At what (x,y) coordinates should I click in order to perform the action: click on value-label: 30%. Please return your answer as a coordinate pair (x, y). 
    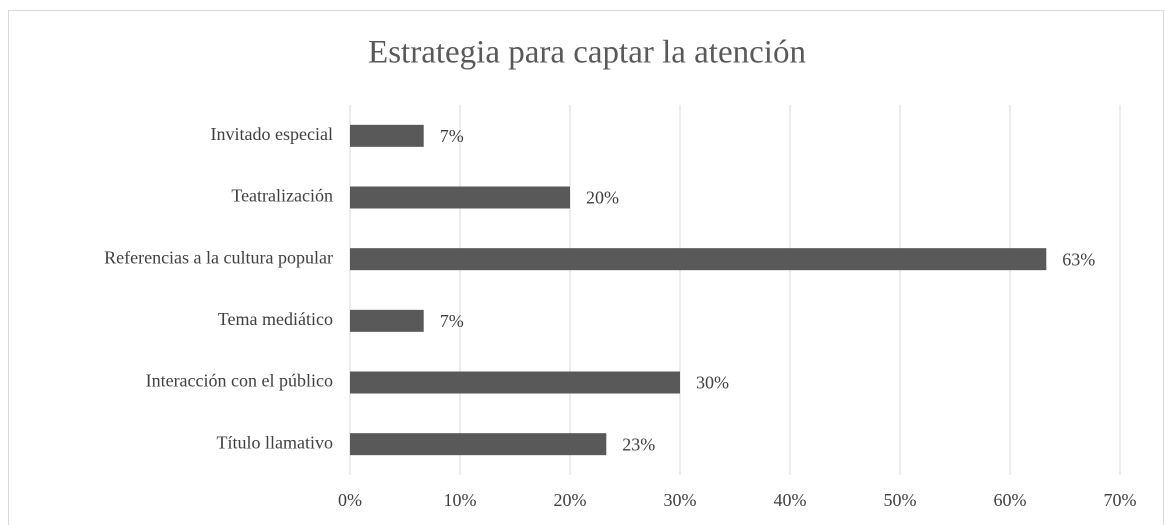
    Looking at the image, I should click on (712, 383).